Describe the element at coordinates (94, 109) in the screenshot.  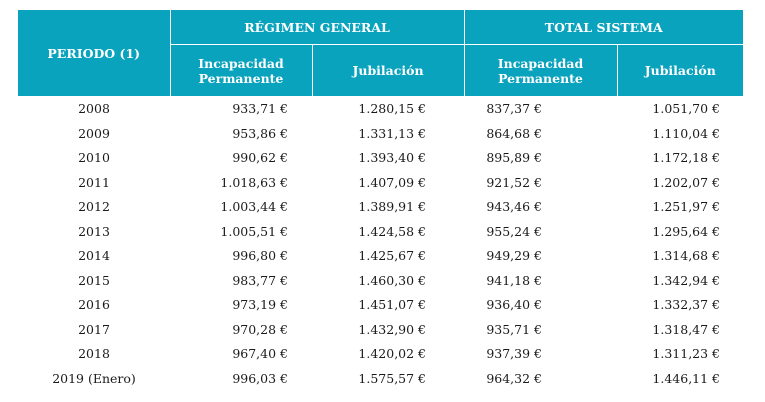
I see `period-cell: 2008` at that location.